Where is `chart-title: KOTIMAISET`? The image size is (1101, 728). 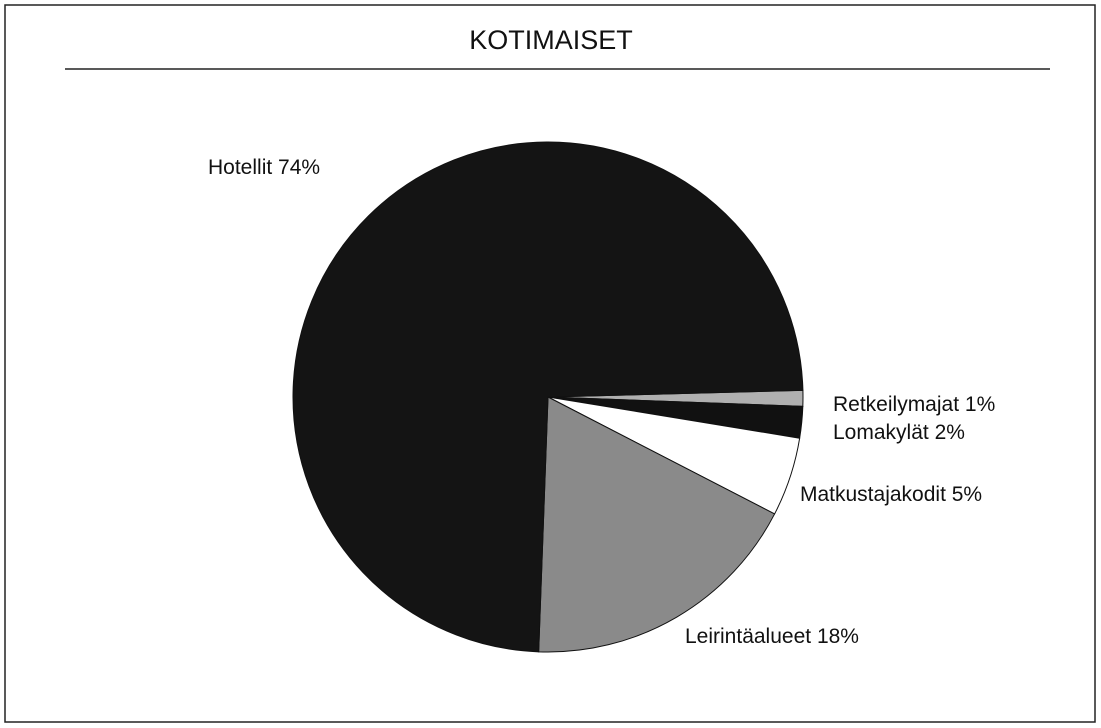 chart-title: KOTIMAISET is located at coordinates (551, 40).